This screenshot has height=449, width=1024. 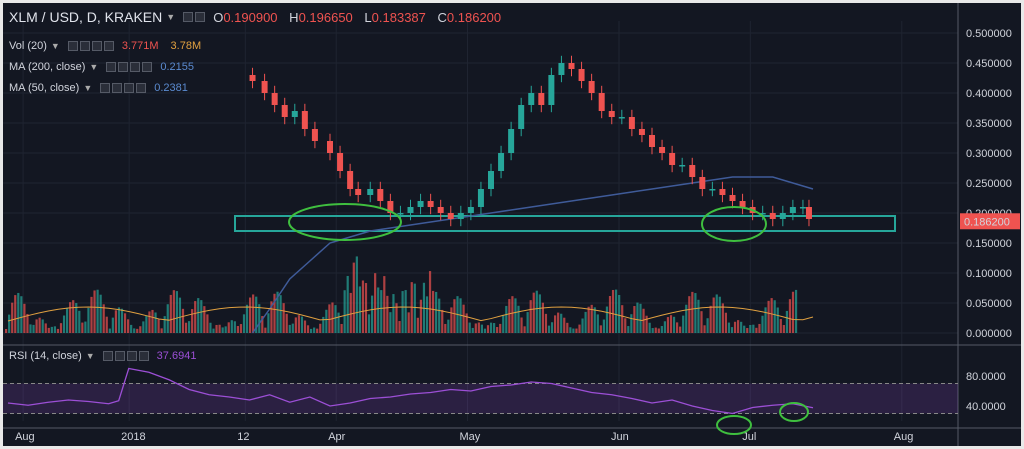 I want to click on x-tick-label: Aug, so click(x=904, y=437).